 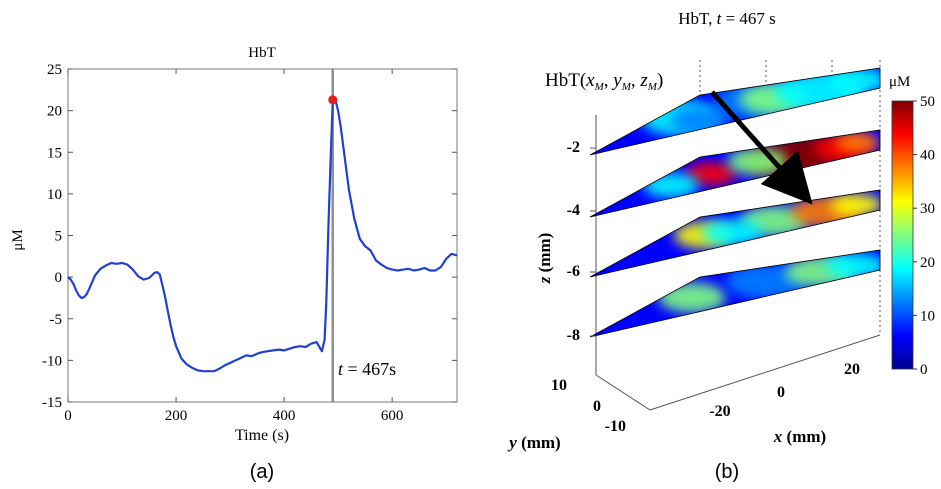 What do you see at coordinates (852, 369) in the screenshot?
I see `x-tick-label-b: 20` at bounding box center [852, 369].